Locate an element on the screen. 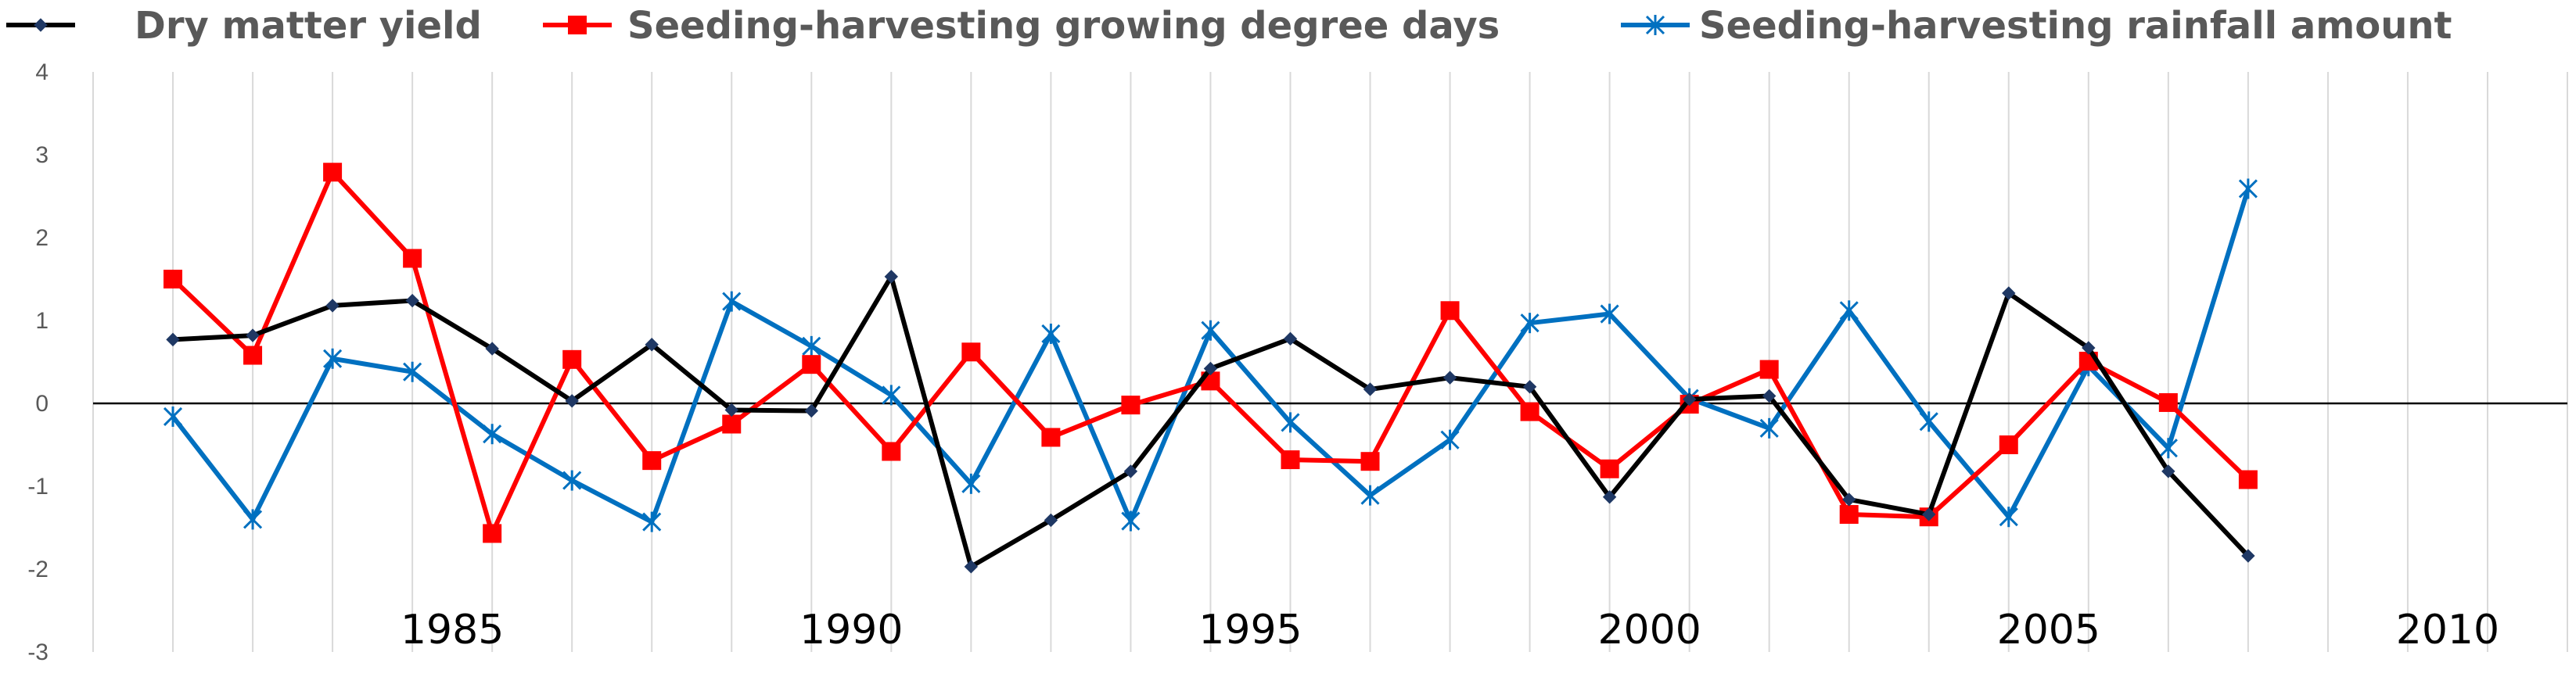  legend-item-dry-matter-yield: Dry matter yield is located at coordinates (244, 26).